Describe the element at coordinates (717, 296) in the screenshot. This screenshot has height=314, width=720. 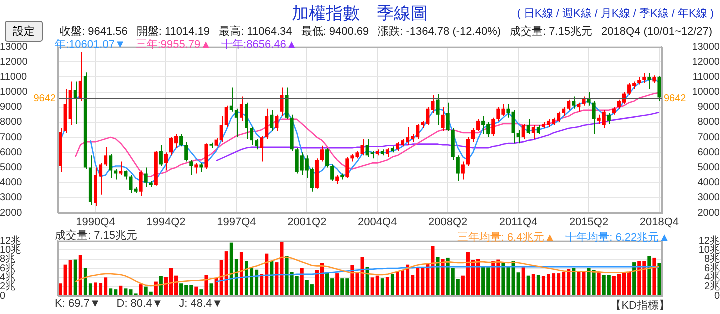
I see `y2-tick-label: 0` at that location.